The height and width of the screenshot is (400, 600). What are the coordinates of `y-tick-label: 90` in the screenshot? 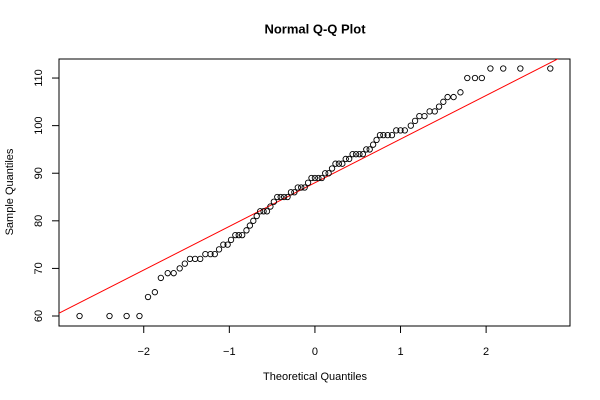 It's located at (39, 173).